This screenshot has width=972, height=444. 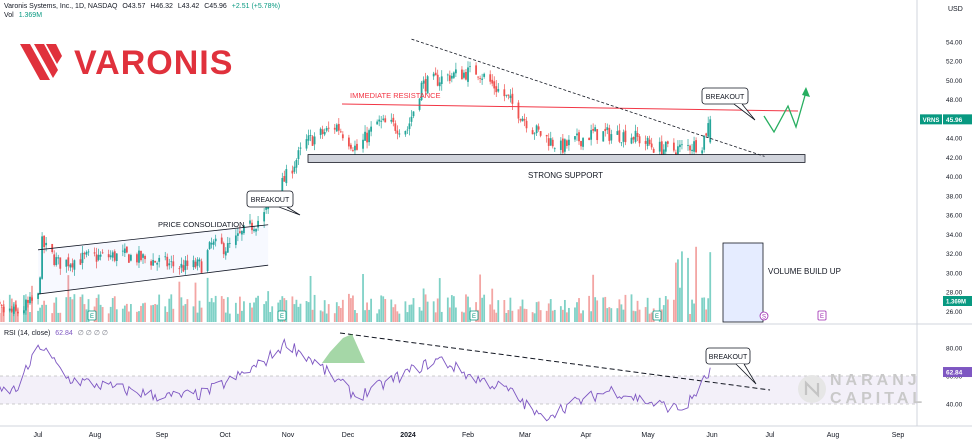 What do you see at coordinates (954, 158) in the screenshot?
I see `price-tick: 42.00` at bounding box center [954, 158].